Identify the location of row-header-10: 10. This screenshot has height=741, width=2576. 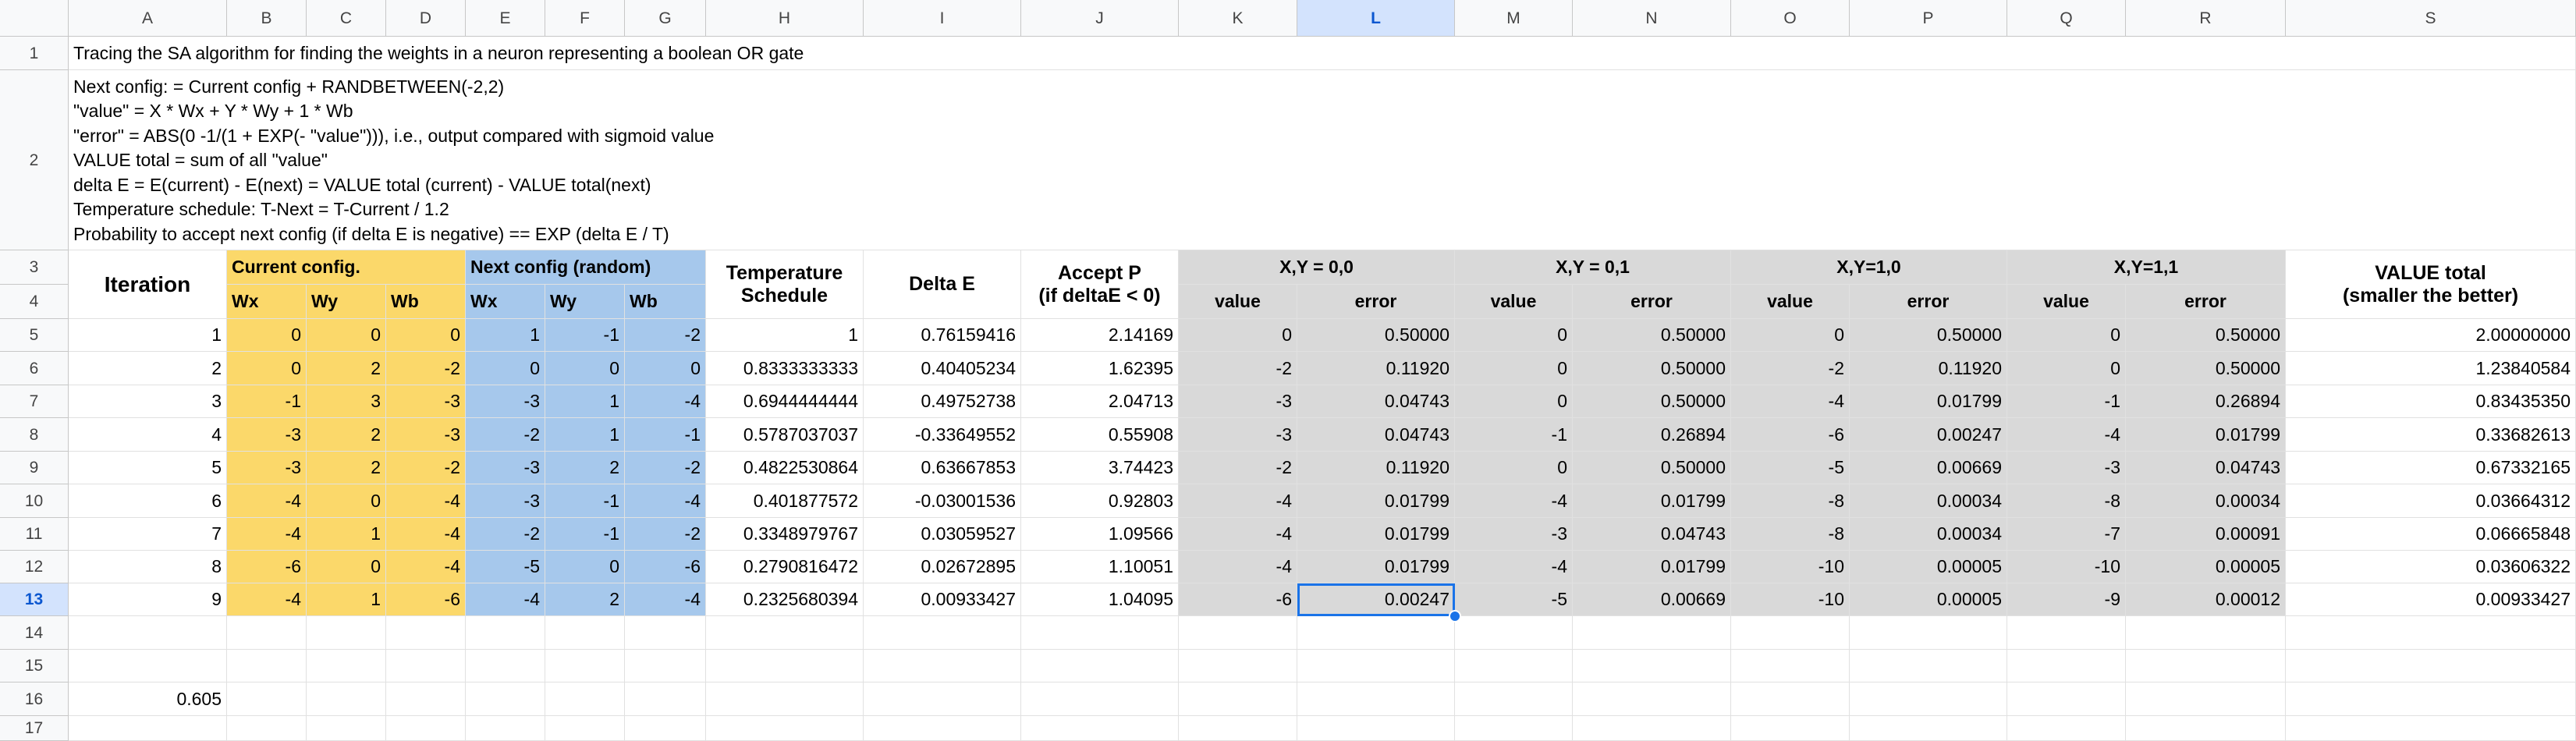
(34, 501).